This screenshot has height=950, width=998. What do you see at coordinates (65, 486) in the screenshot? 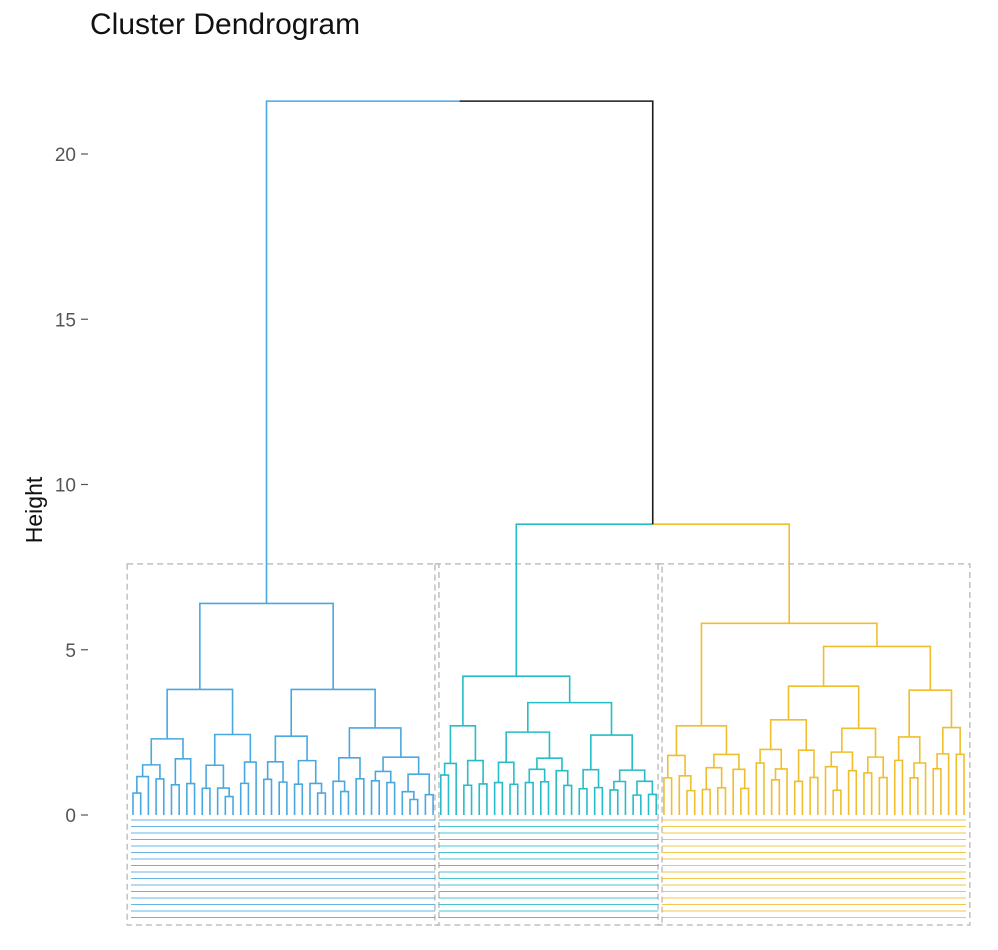
I see `y-tick-label: 10` at bounding box center [65, 486].